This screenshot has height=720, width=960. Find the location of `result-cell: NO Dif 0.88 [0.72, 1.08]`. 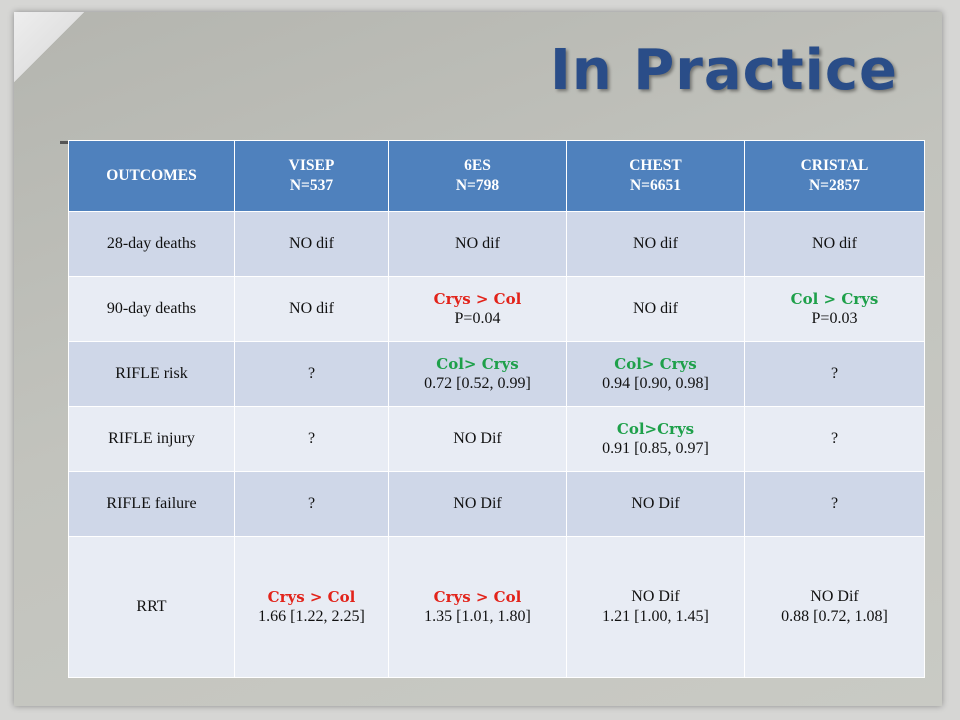

result-cell: NO Dif 0.88 [0.72, 1.08] is located at coordinates (834, 607).